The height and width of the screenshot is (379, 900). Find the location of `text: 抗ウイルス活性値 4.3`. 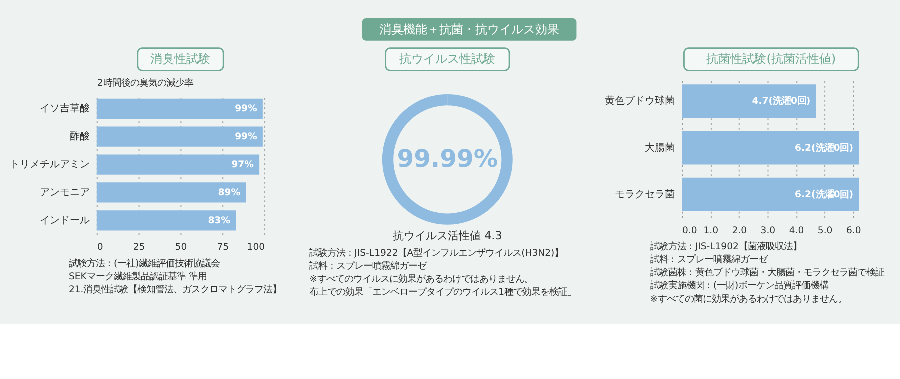

text: 抗ウイルス活性値 4.3 is located at coordinates (447, 235).